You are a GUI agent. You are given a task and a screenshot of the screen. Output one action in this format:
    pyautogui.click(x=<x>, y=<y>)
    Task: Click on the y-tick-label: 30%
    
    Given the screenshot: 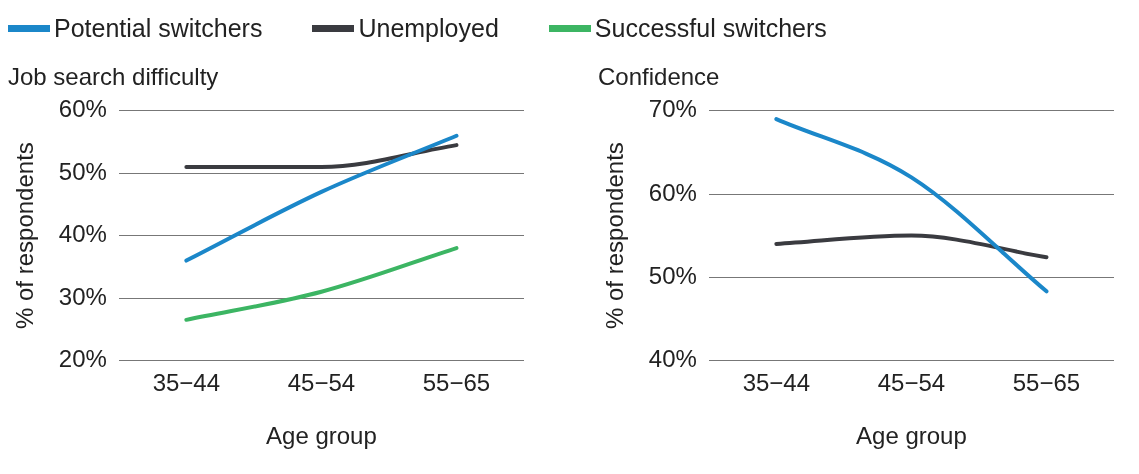 What is the action you would take?
    pyautogui.click(x=82, y=296)
    